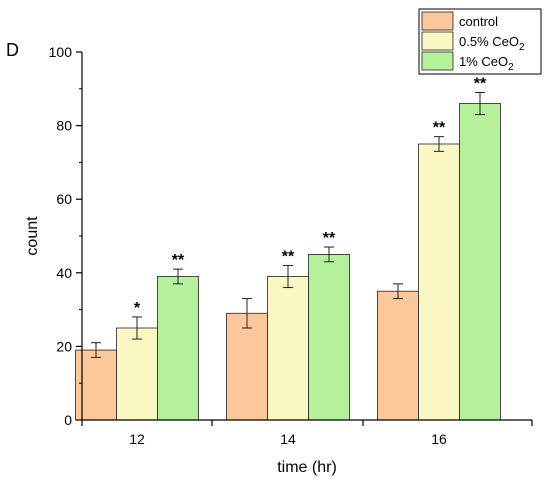  Describe the element at coordinates (486, 63) in the screenshot. I see `legend-label: 1% CeO2` at that location.